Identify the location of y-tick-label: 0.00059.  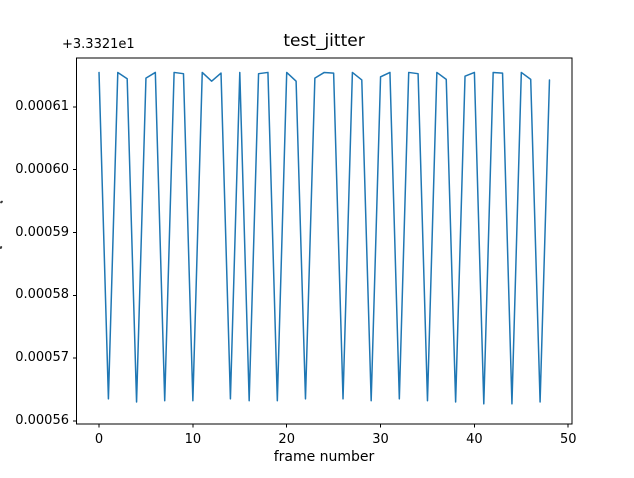
(42, 232).